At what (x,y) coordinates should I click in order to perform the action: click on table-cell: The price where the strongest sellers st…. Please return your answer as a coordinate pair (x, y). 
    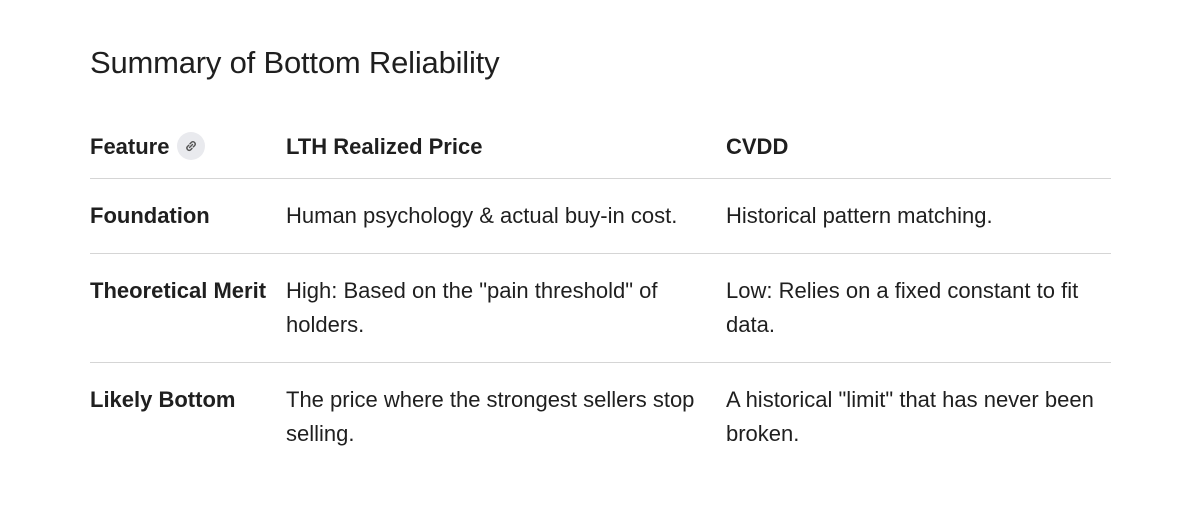
    Looking at the image, I should click on (490, 416).